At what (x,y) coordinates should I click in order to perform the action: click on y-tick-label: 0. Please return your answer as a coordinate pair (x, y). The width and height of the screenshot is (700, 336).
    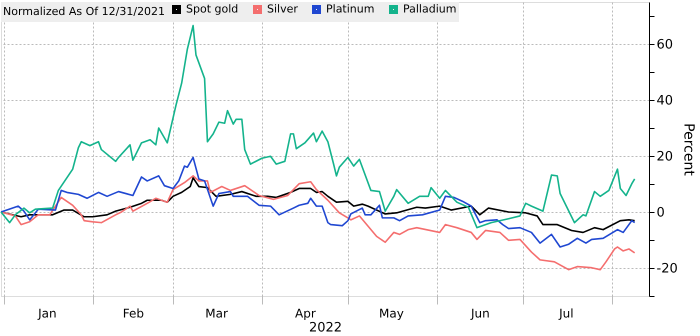
    Looking at the image, I should click on (660, 213).